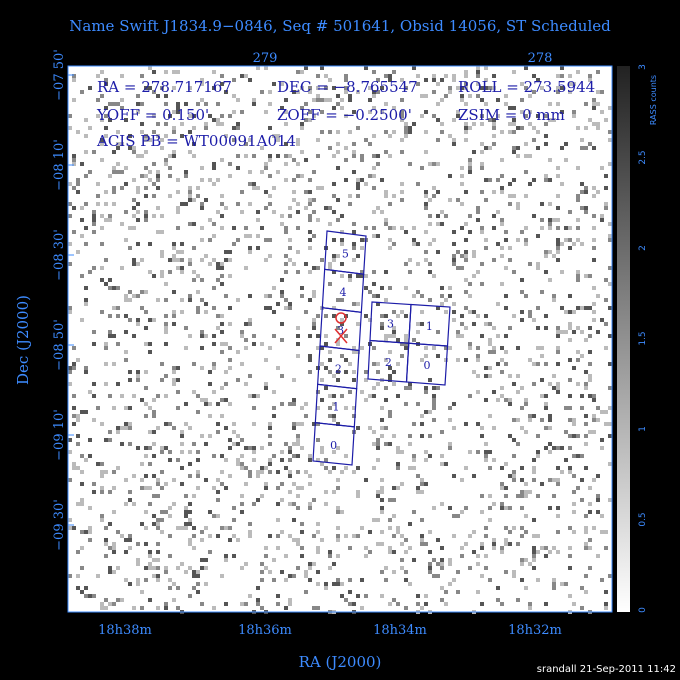  Describe the element at coordinates (265, 630) in the screenshot. I see `bottom-tick-label: 18h36m` at that location.